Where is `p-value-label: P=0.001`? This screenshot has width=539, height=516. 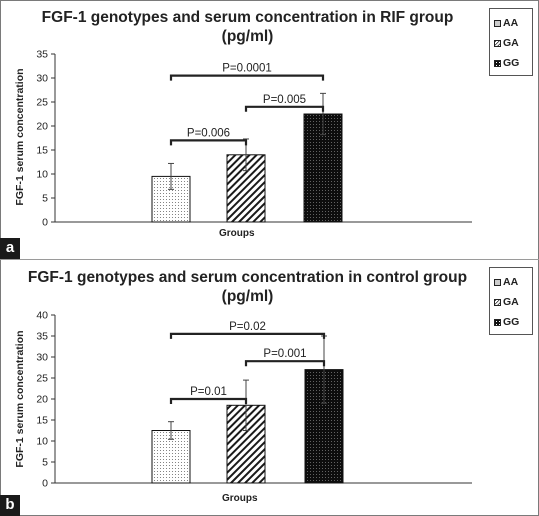 p-value-label: P=0.001 is located at coordinates (284, 354).